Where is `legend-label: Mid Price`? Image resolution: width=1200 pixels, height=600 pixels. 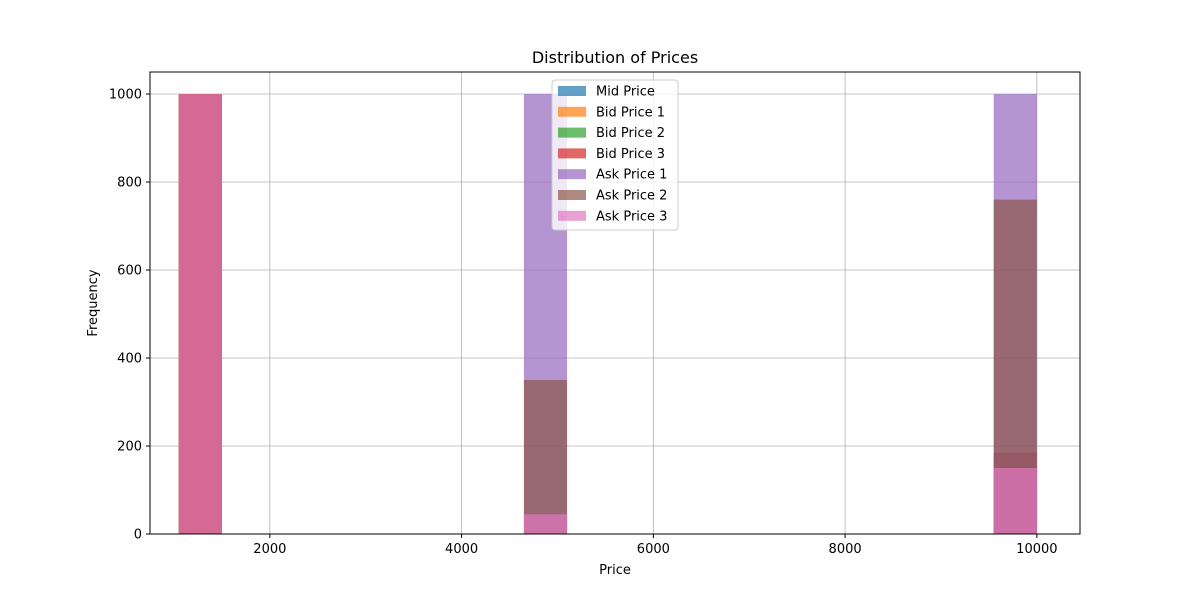
legend-label: Mid Price is located at coordinates (625, 92).